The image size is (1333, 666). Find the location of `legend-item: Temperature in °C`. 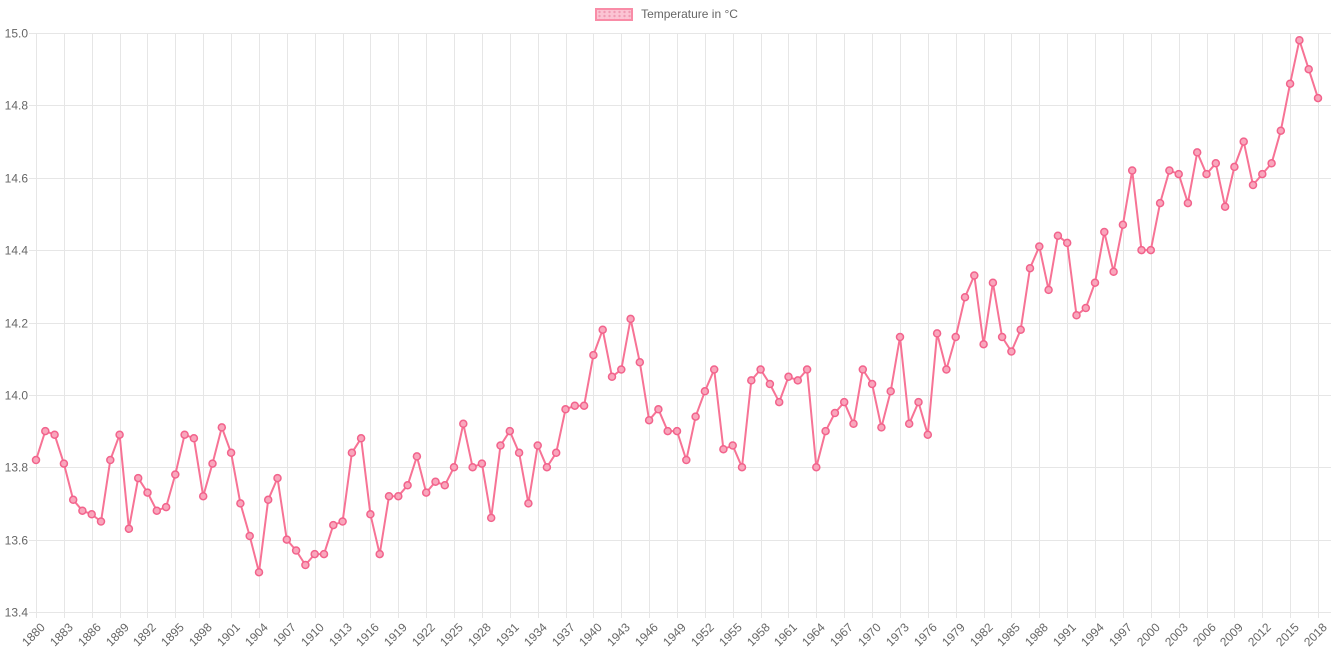

legend-item: Temperature in °C is located at coordinates (666, 14).